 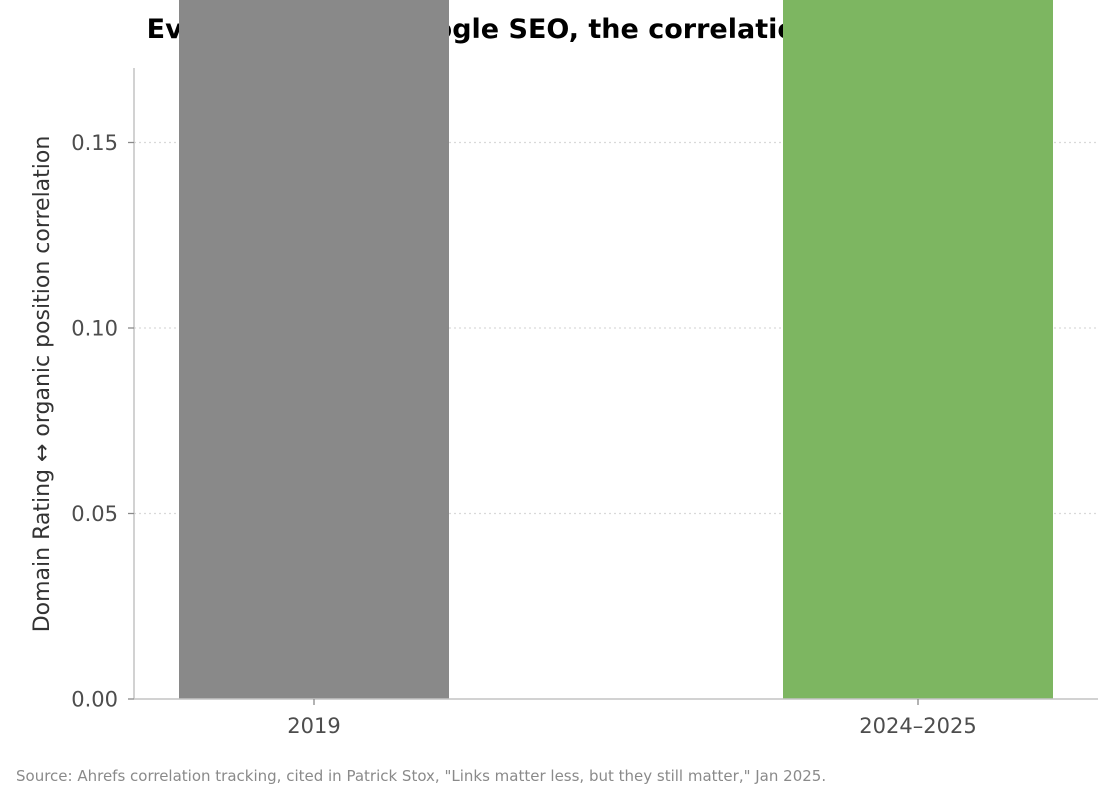 I want to click on x-tick-label: 2019, so click(x=313, y=726).